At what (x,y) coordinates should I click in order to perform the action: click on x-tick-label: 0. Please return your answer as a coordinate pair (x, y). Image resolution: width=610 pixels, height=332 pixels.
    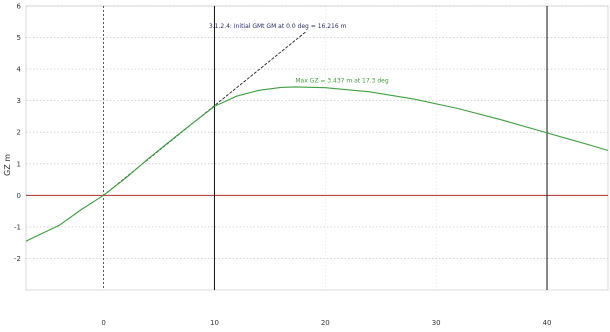
    Looking at the image, I should click on (103, 323).